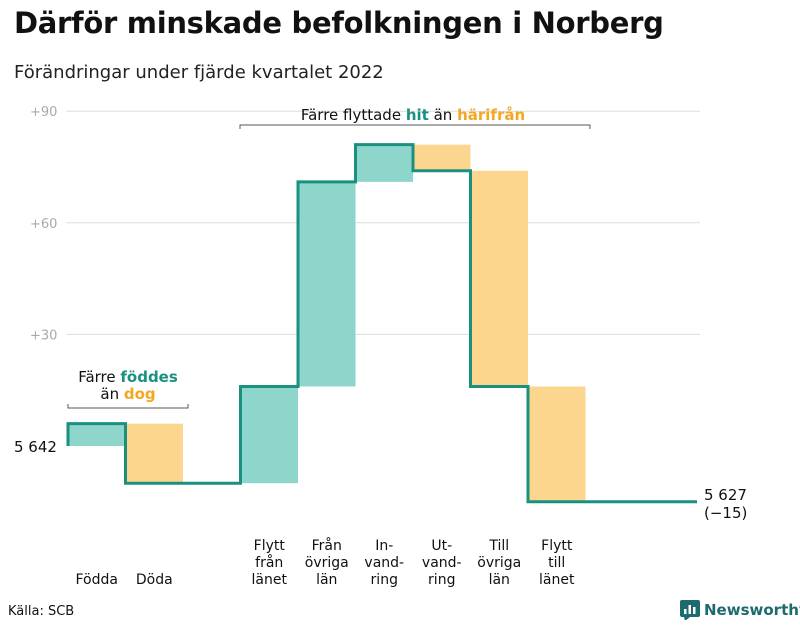  I want to click on brand-logo: Newsworthy, so click(740, 610).